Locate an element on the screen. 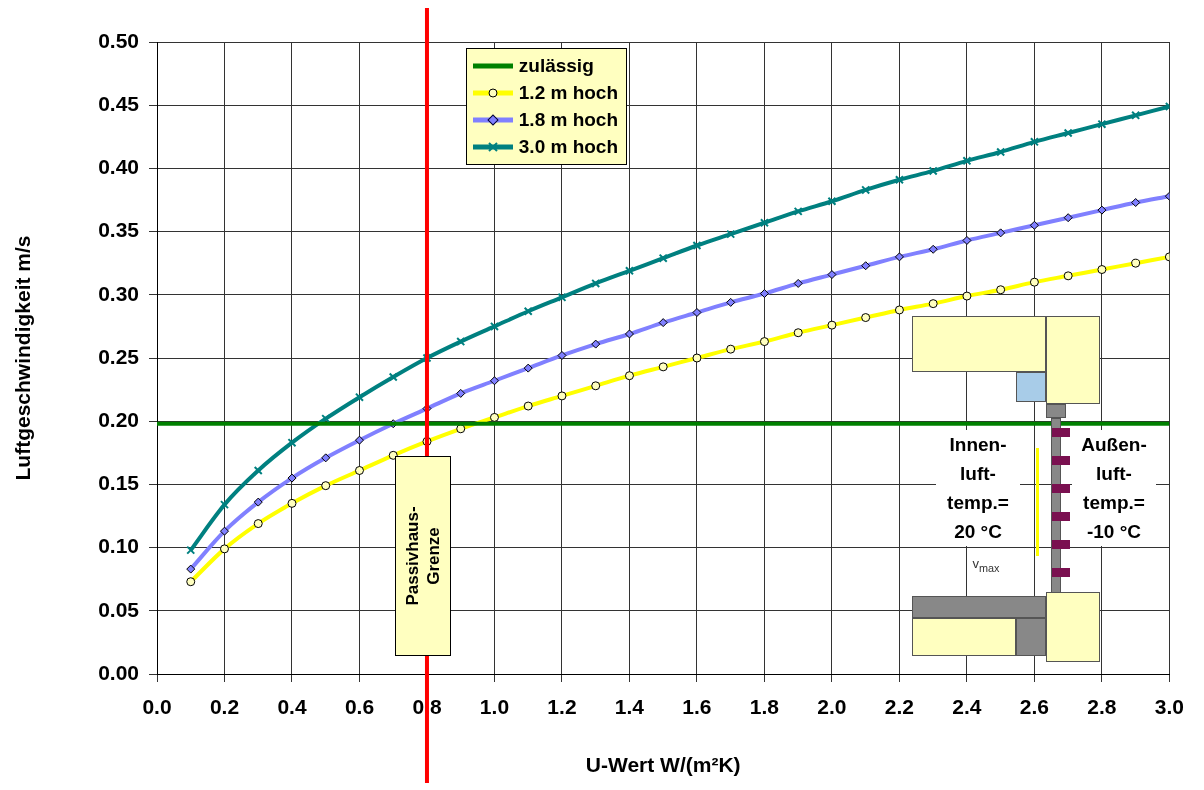 The height and width of the screenshot is (790, 1204). ref-line-label: Passivhaus-Grenze is located at coordinates (423, 556).